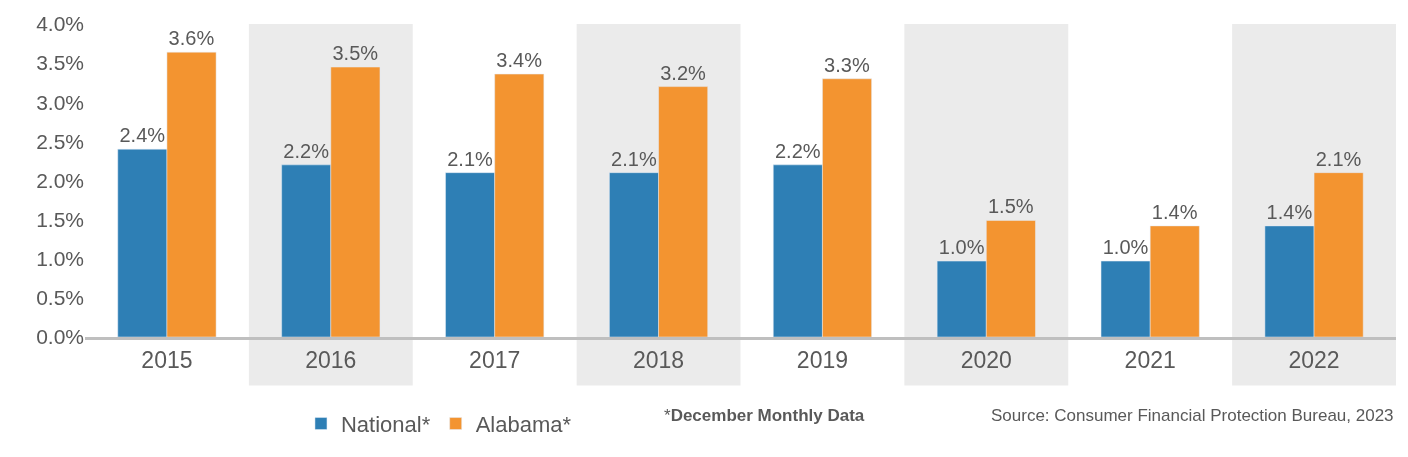 The width and height of the screenshot is (1408, 457). What do you see at coordinates (1150, 359) in the screenshot?
I see `x-tick-label: 2021` at bounding box center [1150, 359].